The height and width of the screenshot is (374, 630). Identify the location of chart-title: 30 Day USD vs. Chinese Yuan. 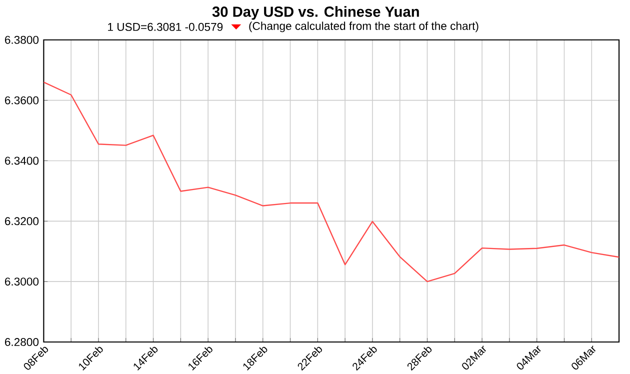
(315, 13).